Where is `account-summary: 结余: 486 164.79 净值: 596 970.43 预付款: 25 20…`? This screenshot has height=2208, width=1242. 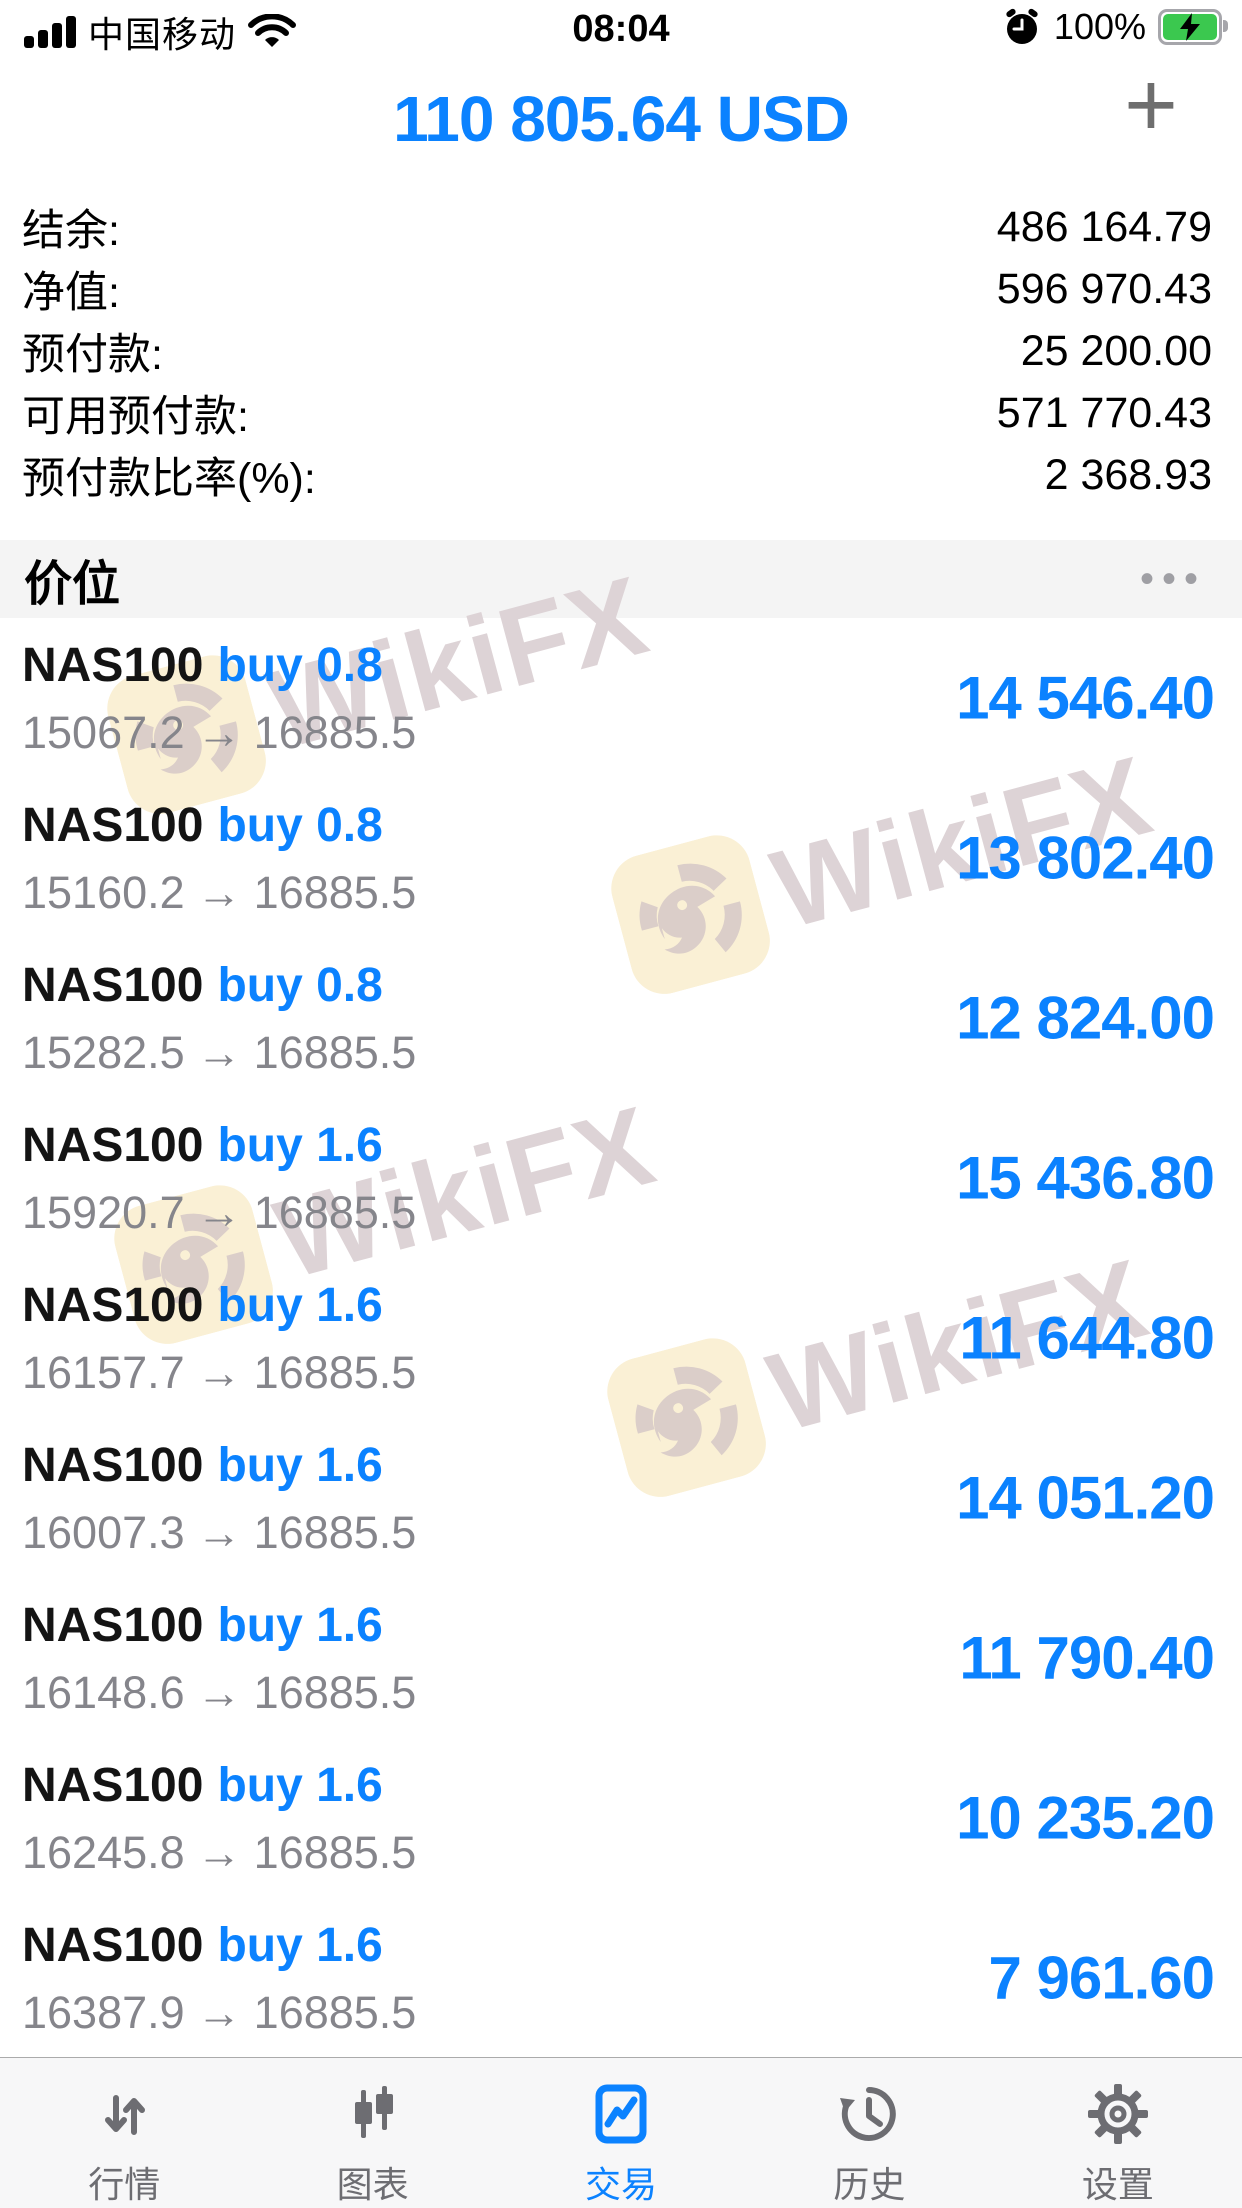 account-summary: 结余: 486 164.79 净值: 596 970.43 预付款: 25 20… is located at coordinates (621, 351).